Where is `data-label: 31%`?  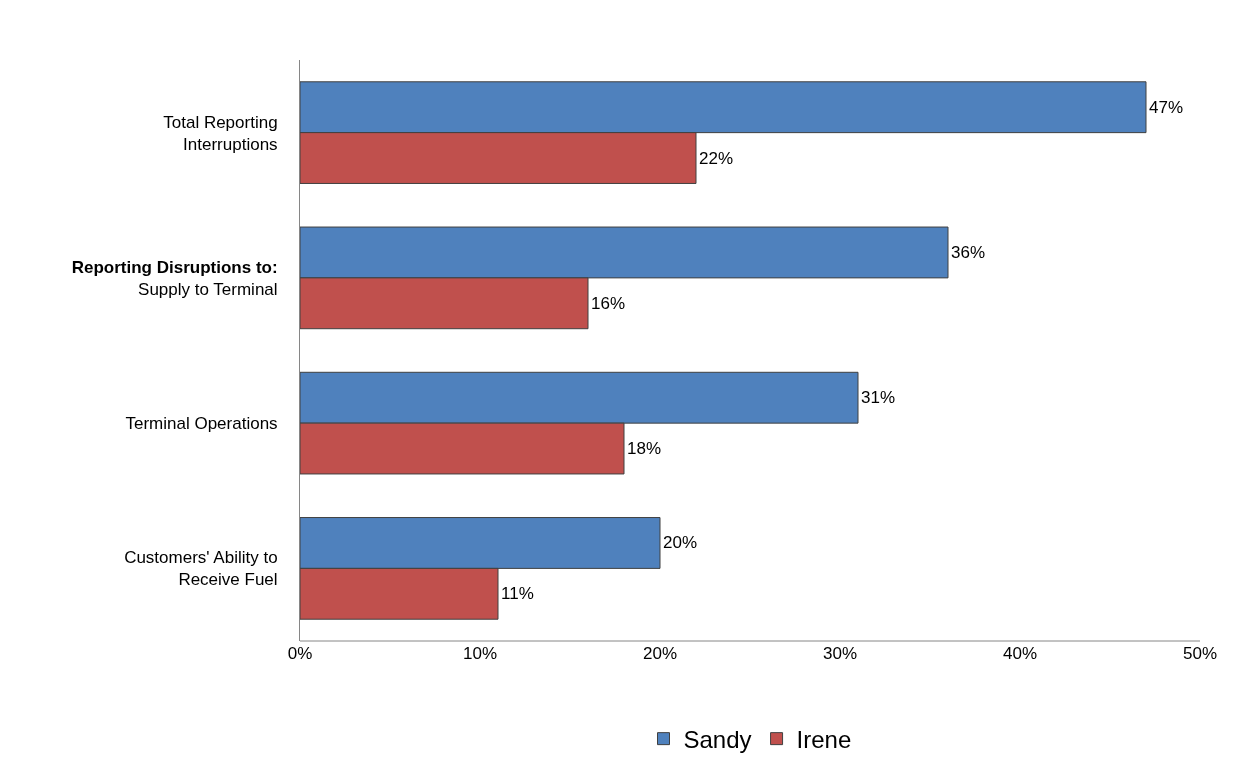 data-label: 31% is located at coordinates (878, 398).